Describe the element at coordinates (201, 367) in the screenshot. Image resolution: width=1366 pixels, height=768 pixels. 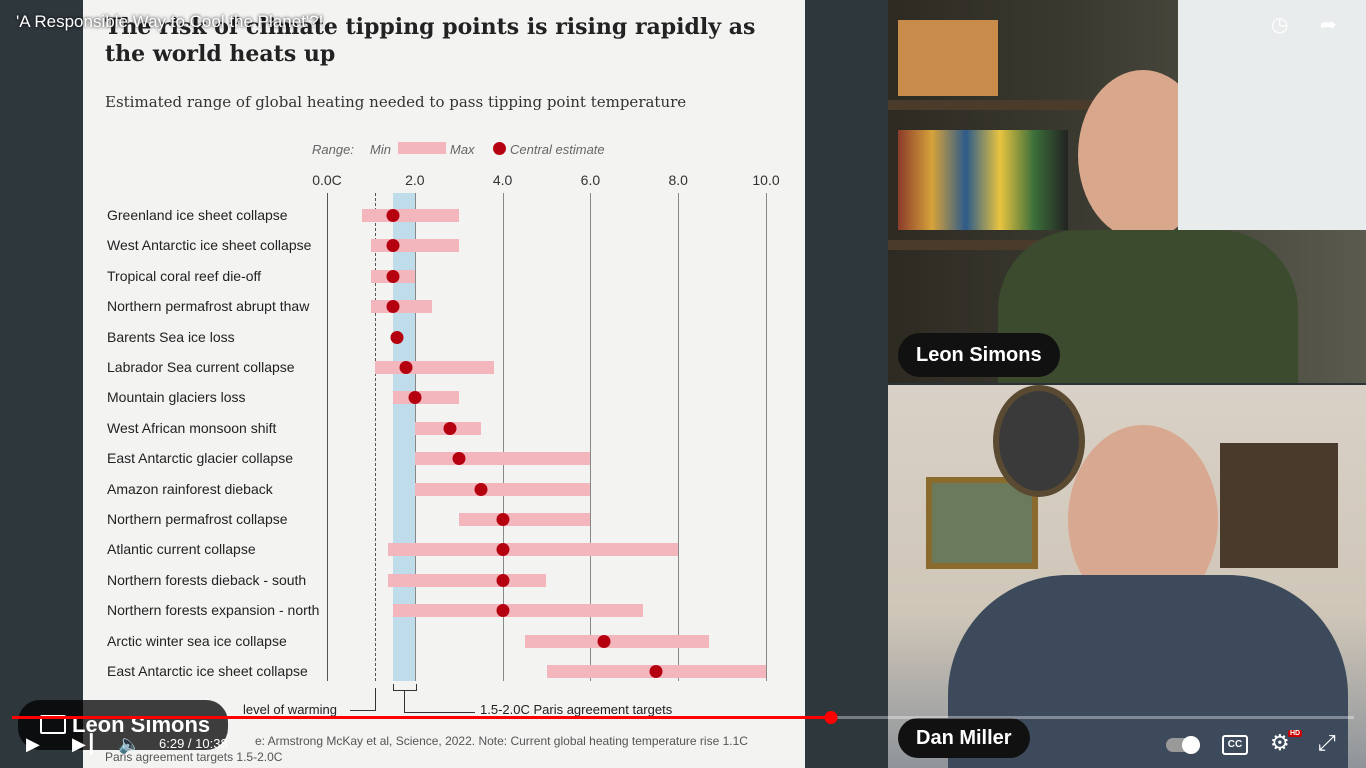
I see `row-label: Labrador Sea current collapse` at that location.